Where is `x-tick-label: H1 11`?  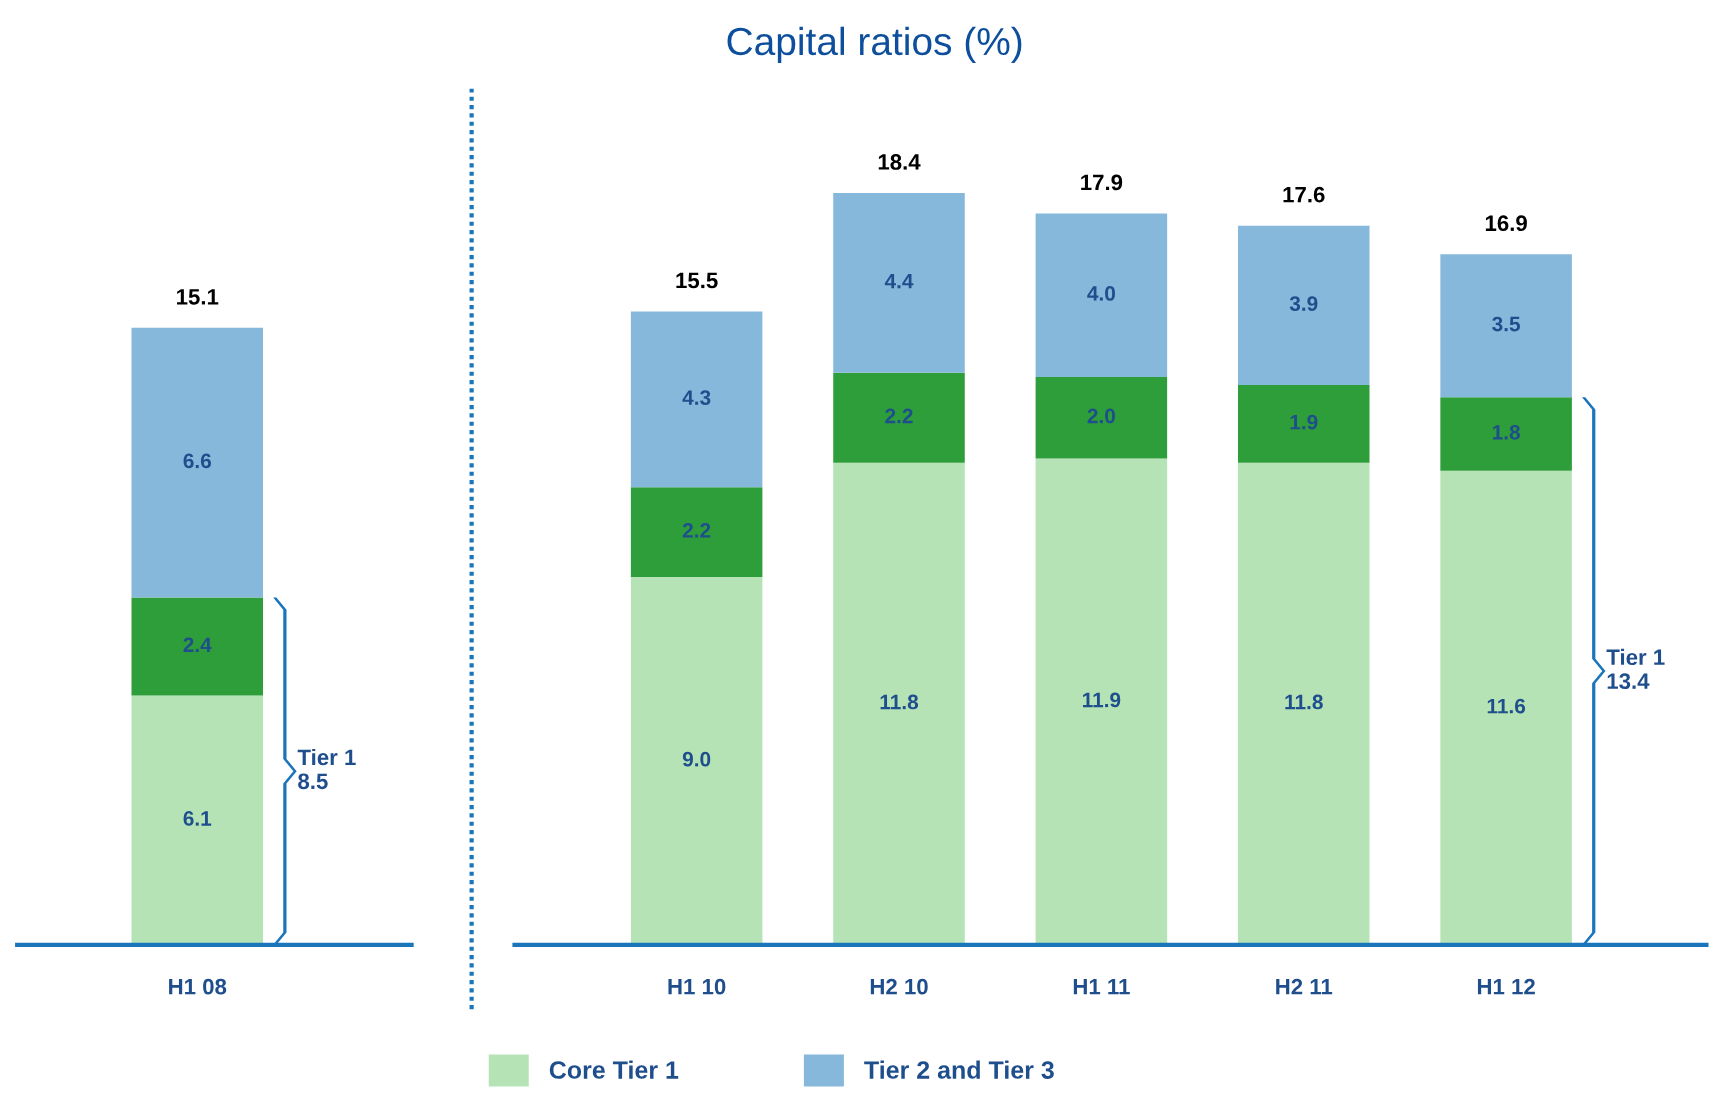 x-tick-label: H1 11 is located at coordinates (1101, 987).